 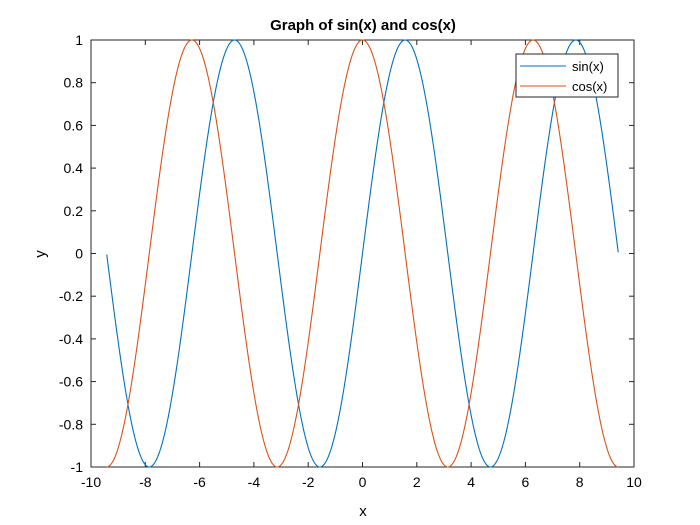 I want to click on y-tick-label: -0.2, so click(x=71, y=296).